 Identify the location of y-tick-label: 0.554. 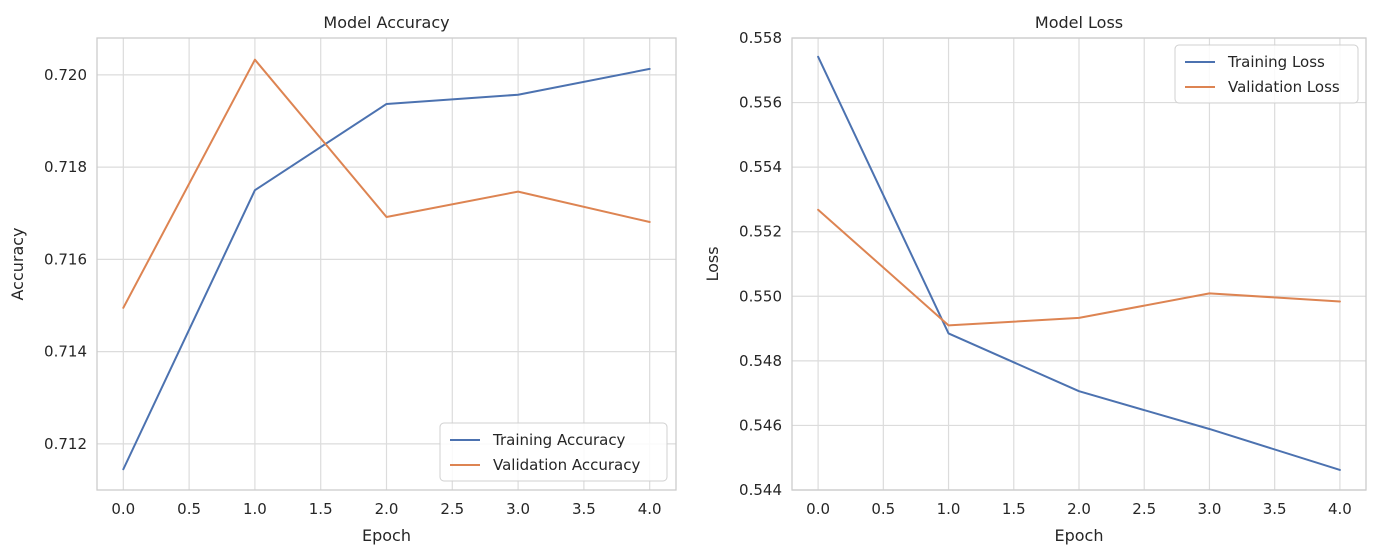
(760, 167).